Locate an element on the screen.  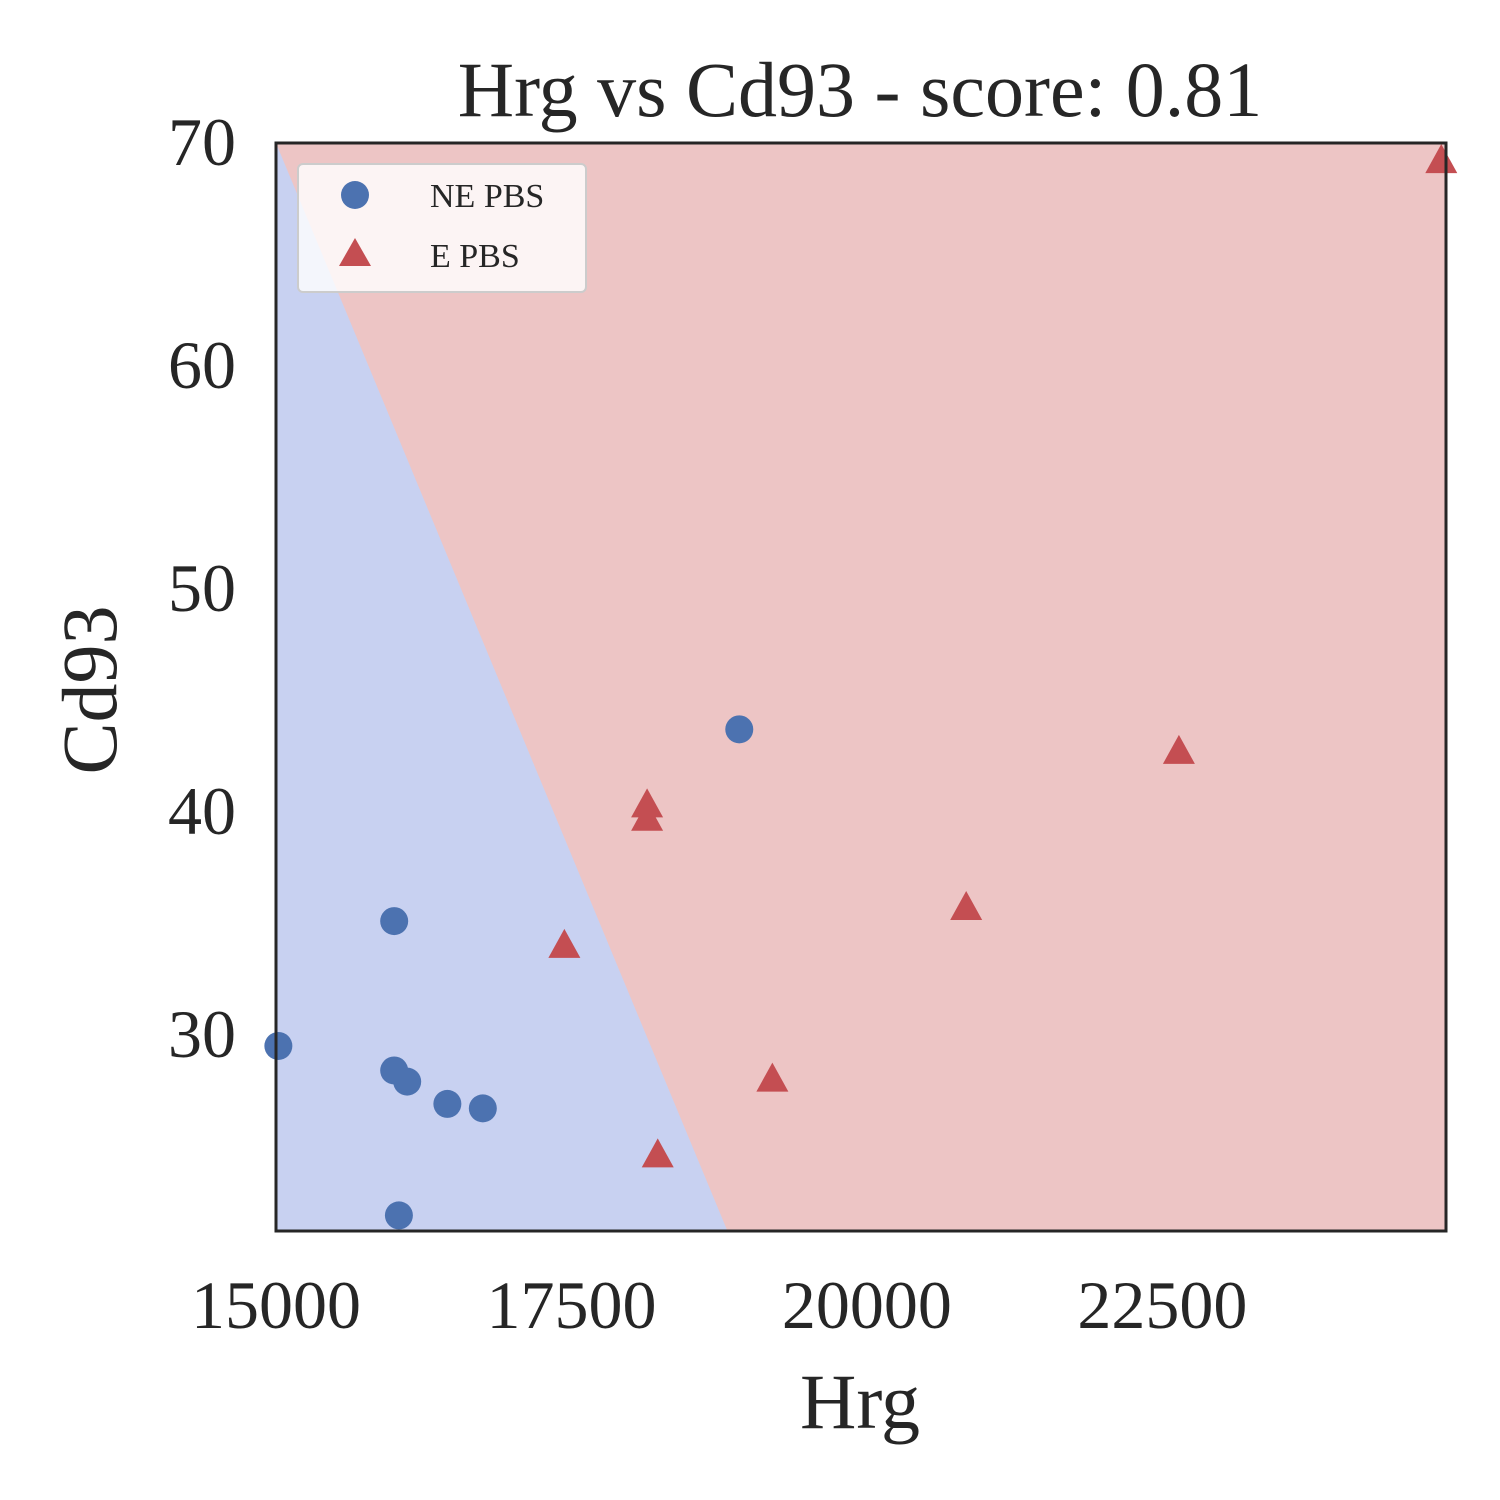
y-tick-label: 60 is located at coordinates (202, 365).